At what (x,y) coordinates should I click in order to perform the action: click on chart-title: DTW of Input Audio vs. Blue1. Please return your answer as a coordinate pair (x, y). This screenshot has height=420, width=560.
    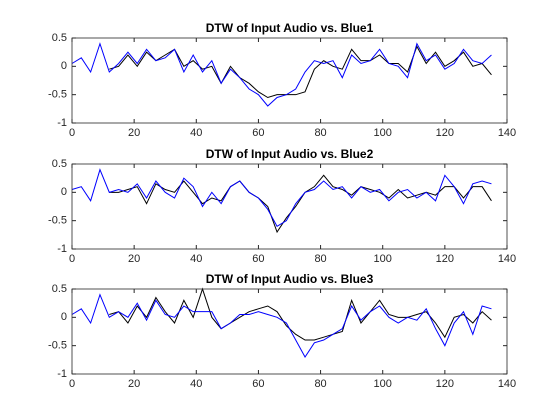
    Looking at the image, I should click on (290, 28).